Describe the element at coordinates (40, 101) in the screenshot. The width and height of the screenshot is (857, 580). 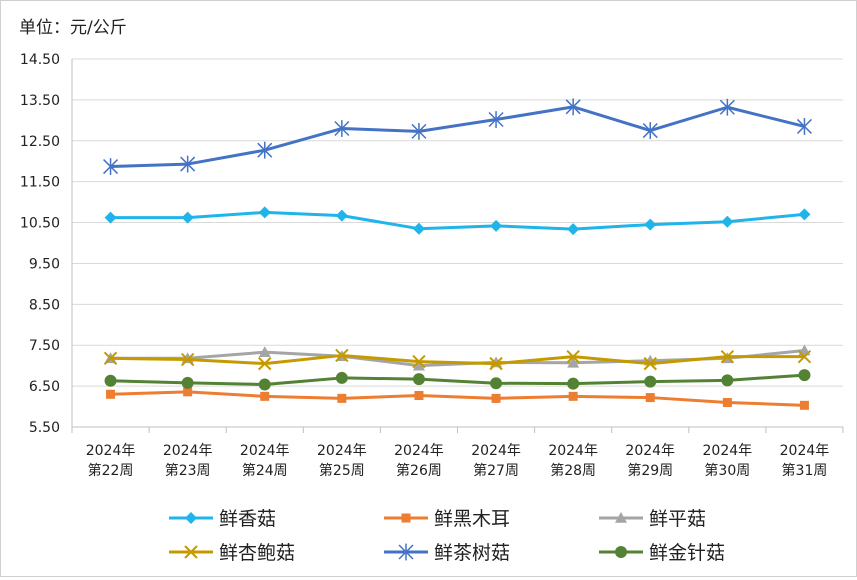
I see `y-tick-label: 13.50` at that location.